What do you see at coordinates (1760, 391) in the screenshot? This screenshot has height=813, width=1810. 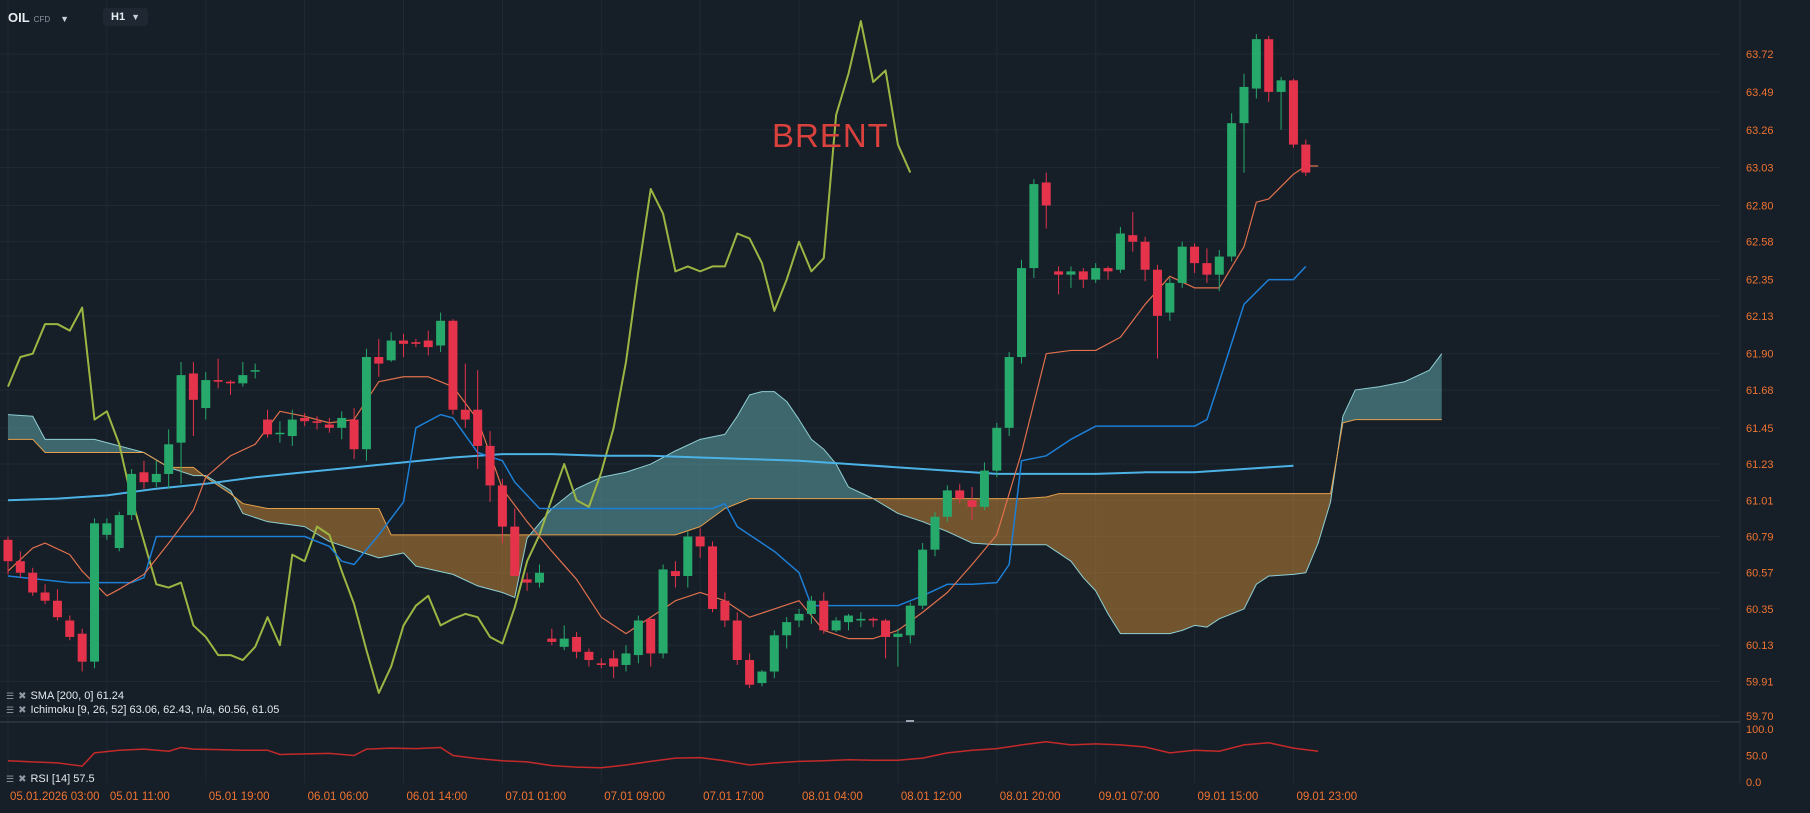 I see `price-tick-label: 61.68` at bounding box center [1760, 391].